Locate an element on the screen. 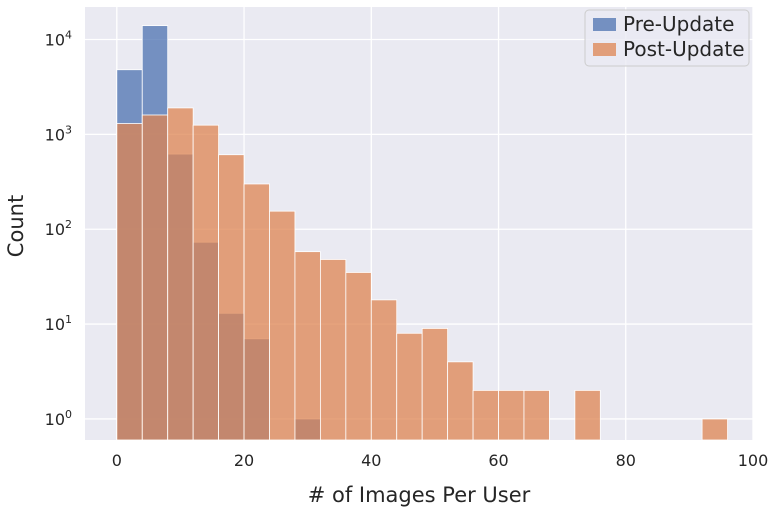  y-tick-labels: 10⁰ 10¹ 10² 10³ 10⁴ is located at coordinates (58, 228).